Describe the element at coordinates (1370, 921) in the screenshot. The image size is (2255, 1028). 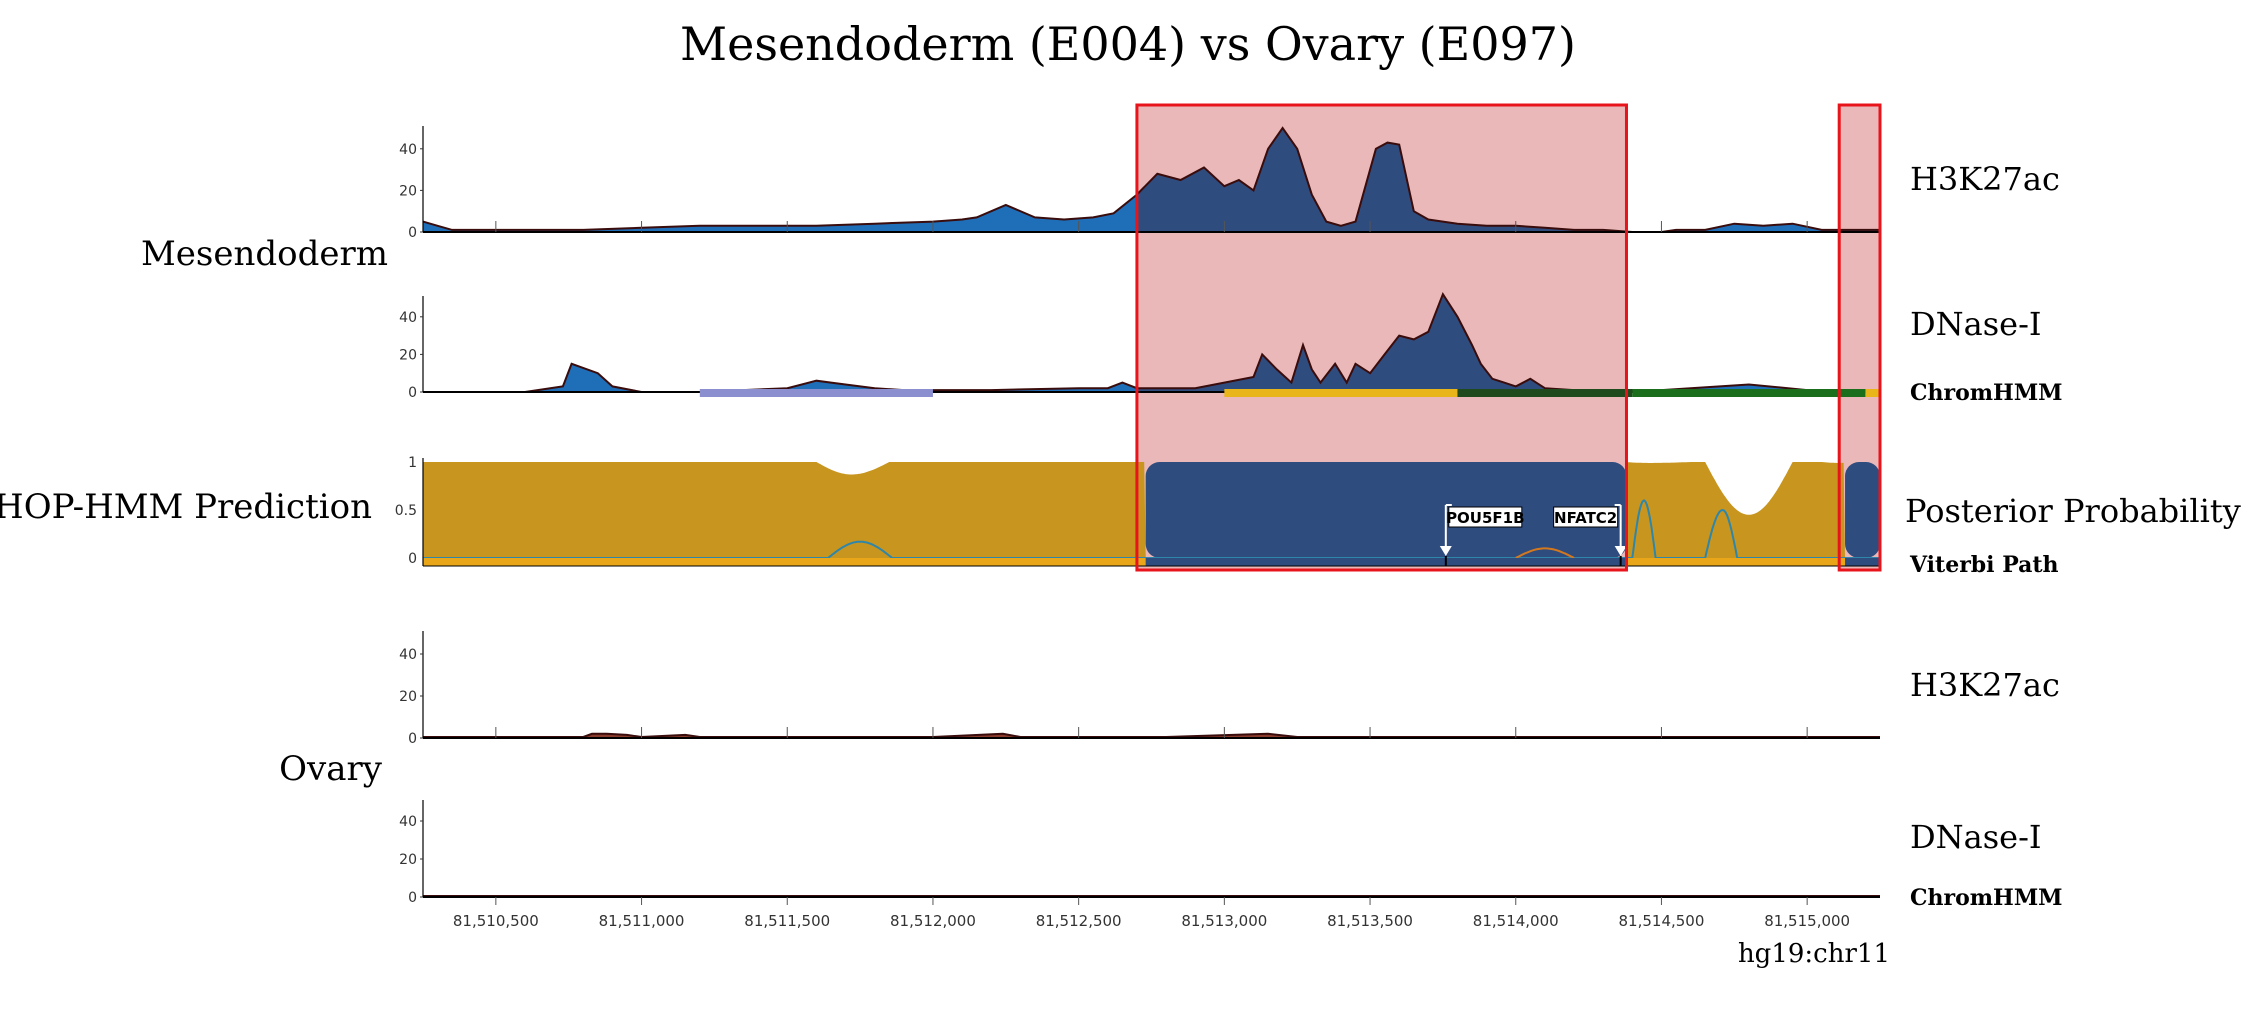
I see `x-tick-label: 81,513,500` at that location.